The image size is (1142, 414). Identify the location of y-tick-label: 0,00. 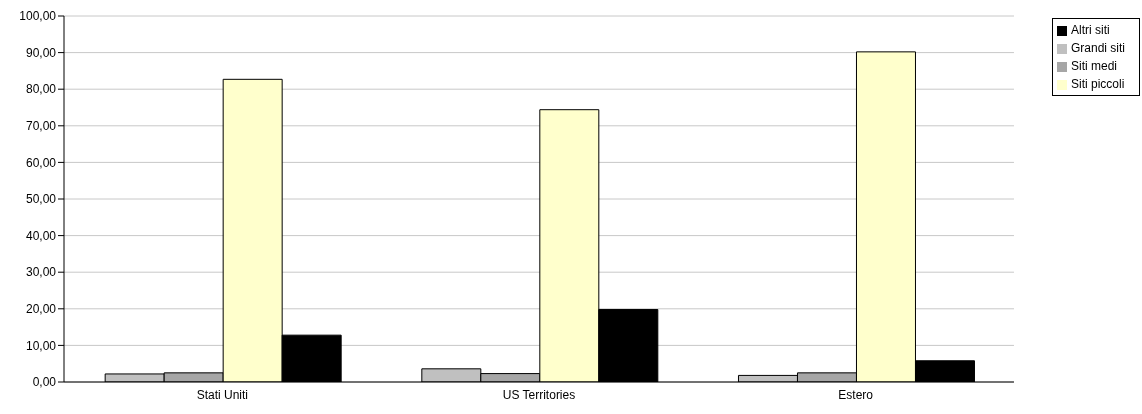
(44, 382).